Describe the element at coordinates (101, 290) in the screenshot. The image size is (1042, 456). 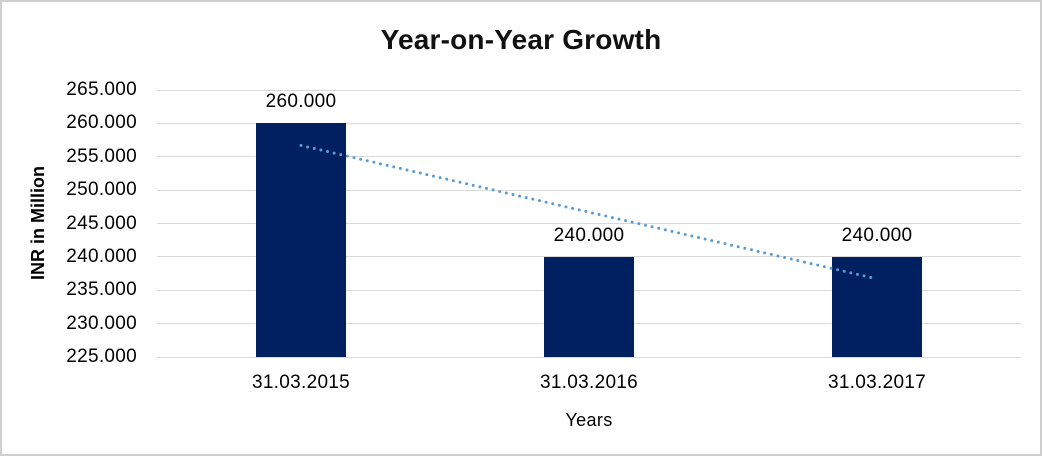
I see `y-tick-label: 235.000` at that location.